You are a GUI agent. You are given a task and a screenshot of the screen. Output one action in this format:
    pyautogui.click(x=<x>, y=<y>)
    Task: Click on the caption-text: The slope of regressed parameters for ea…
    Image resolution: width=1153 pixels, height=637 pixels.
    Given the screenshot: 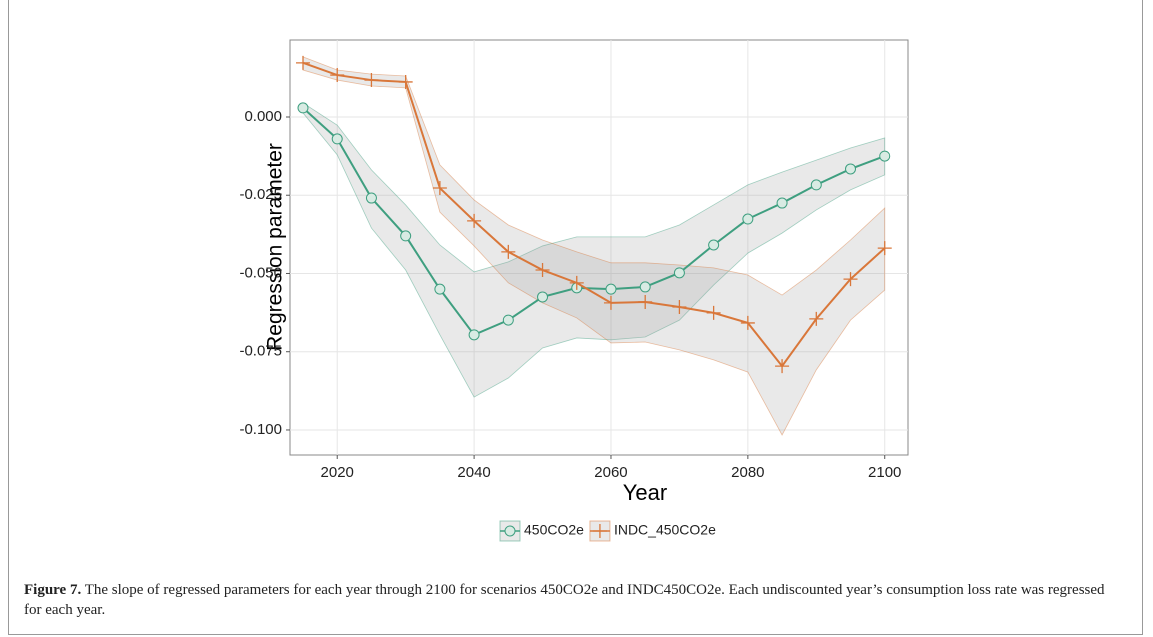 What is the action you would take?
    pyautogui.click(x=564, y=600)
    